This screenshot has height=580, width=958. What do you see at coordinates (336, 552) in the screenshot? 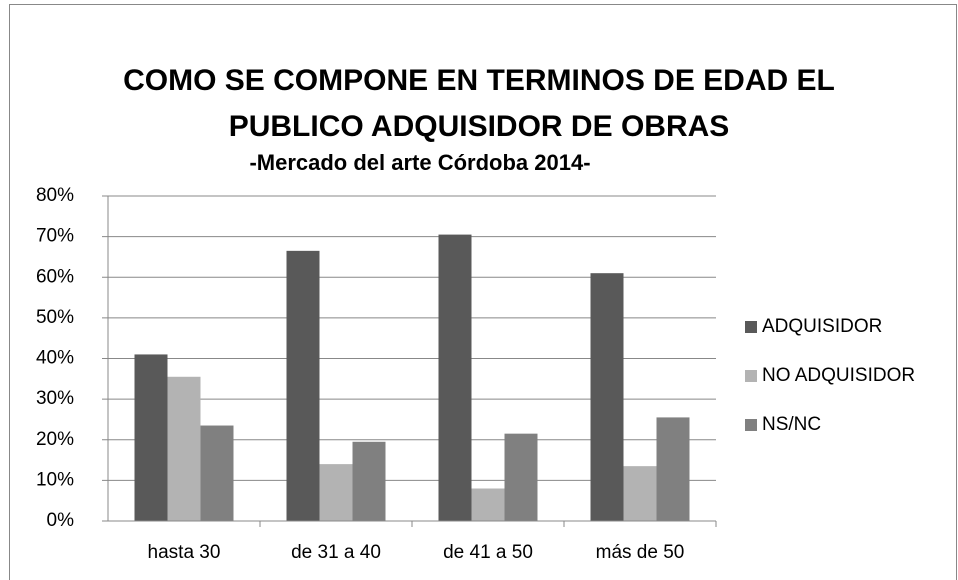
I see `x-tick-label: de 31 a 40` at bounding box center [336, 552].